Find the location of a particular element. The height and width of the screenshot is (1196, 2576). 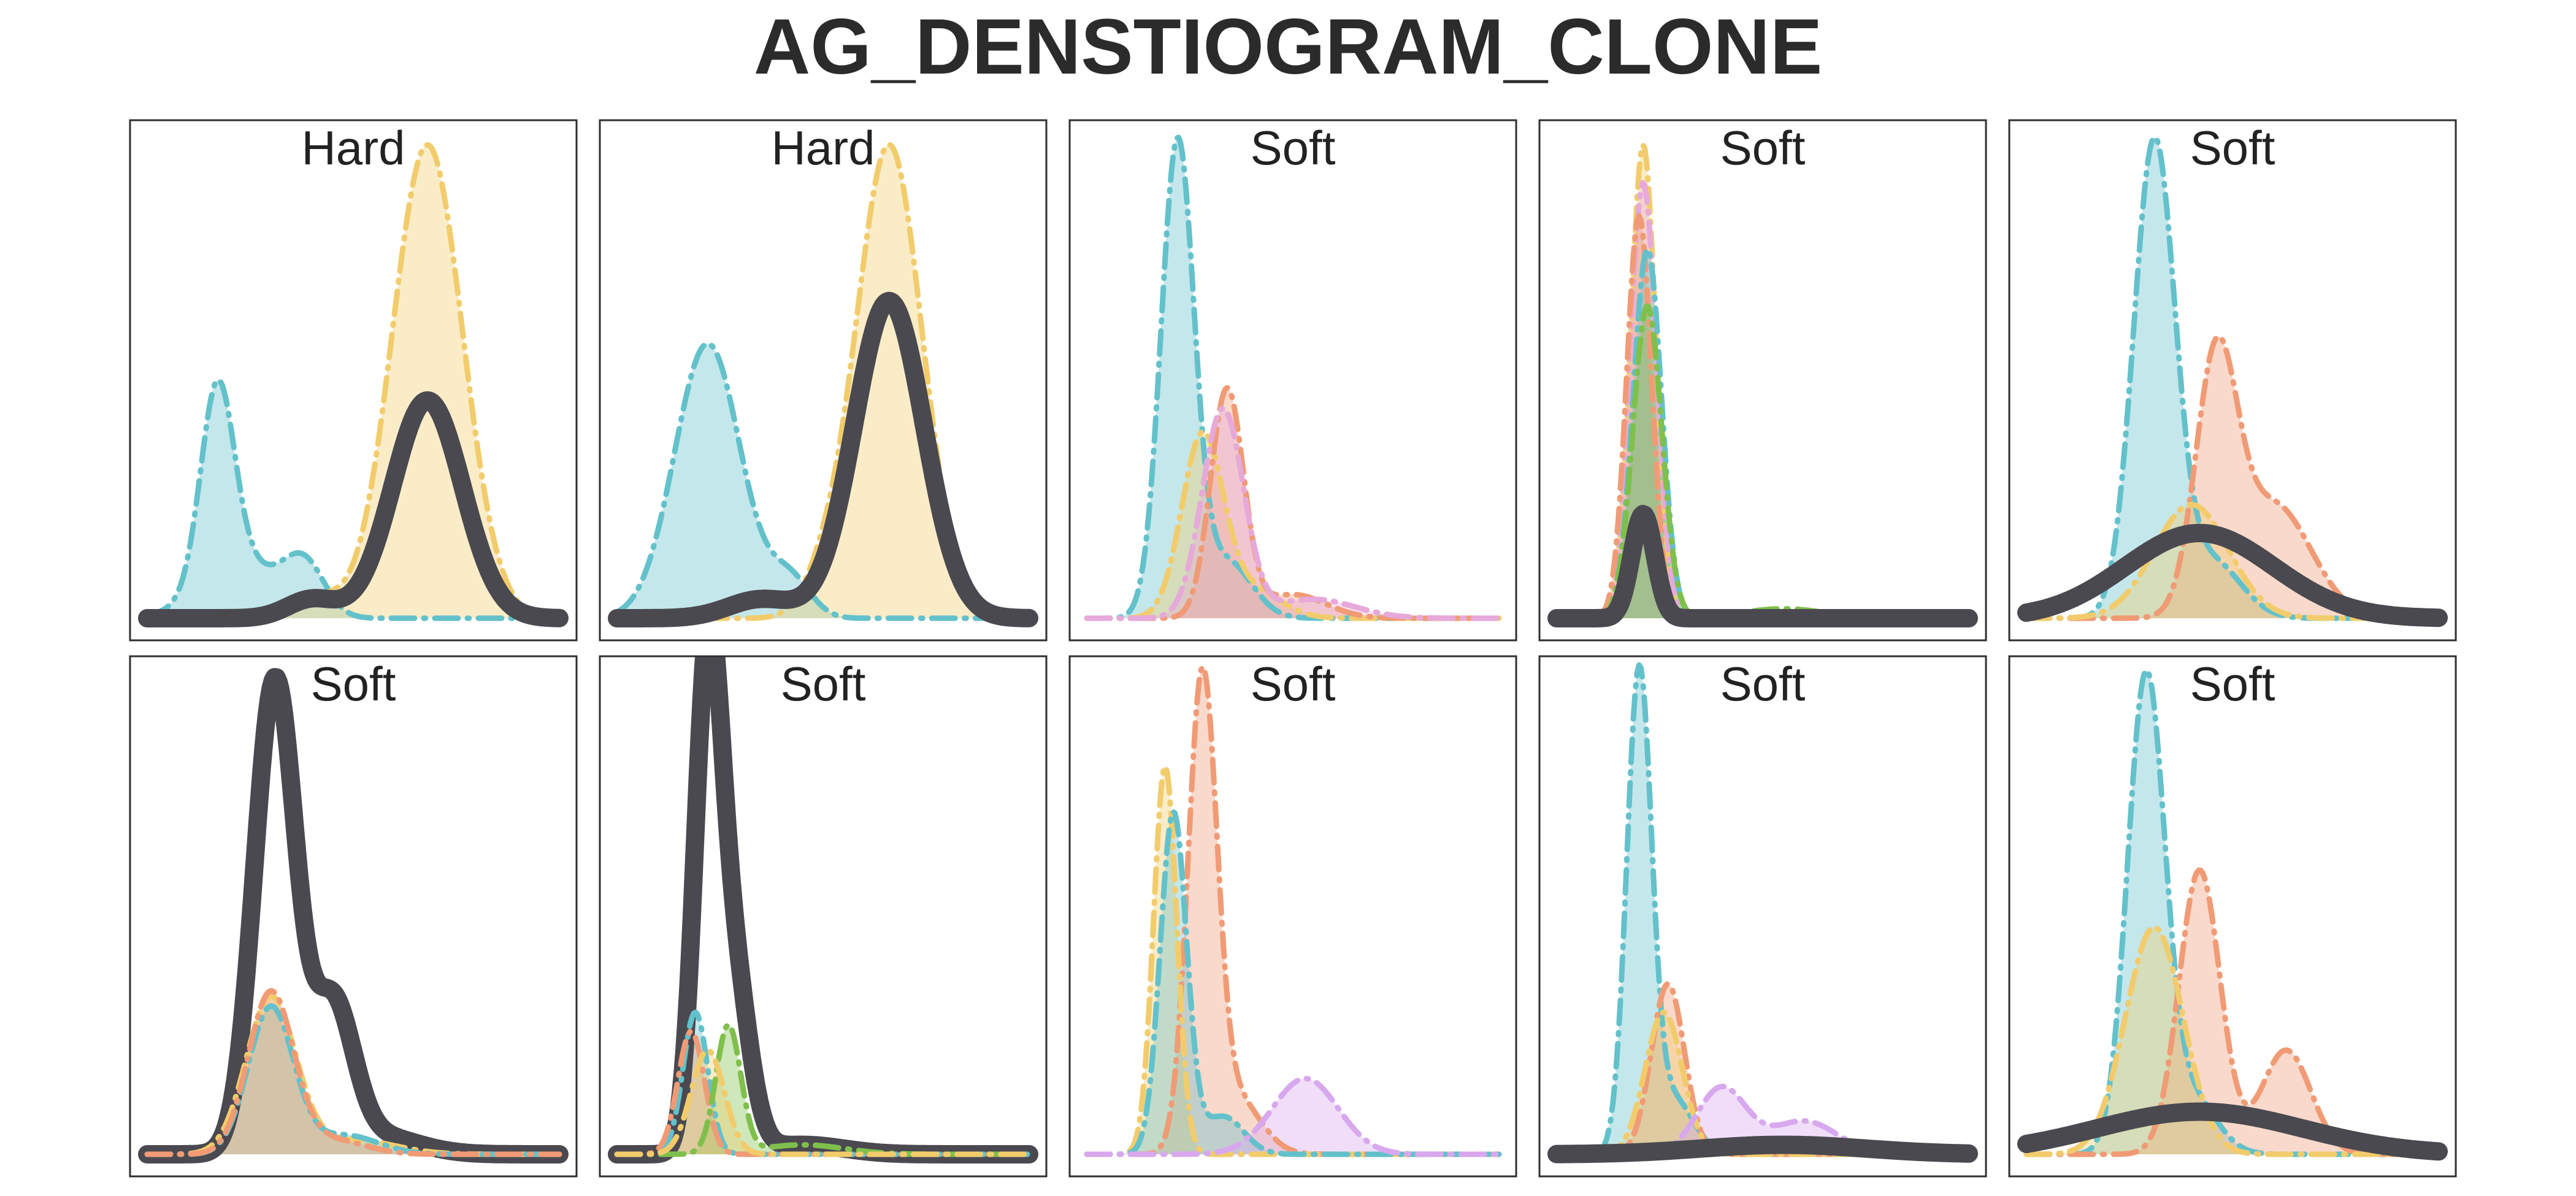

density-line-salmon is located at coordinates (1293, 910).